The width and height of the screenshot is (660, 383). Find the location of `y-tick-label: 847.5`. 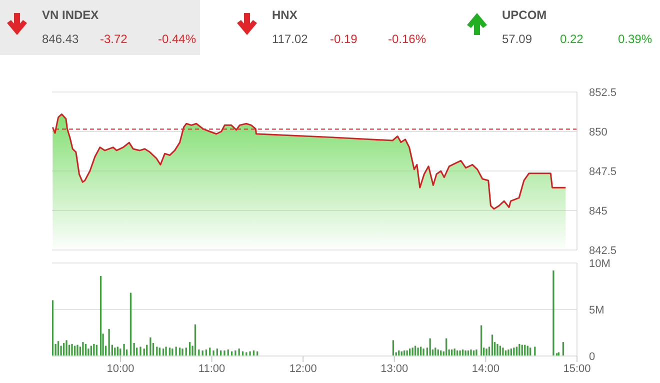

y-tick-label: 847.5 is located at coordinates (603, 172).